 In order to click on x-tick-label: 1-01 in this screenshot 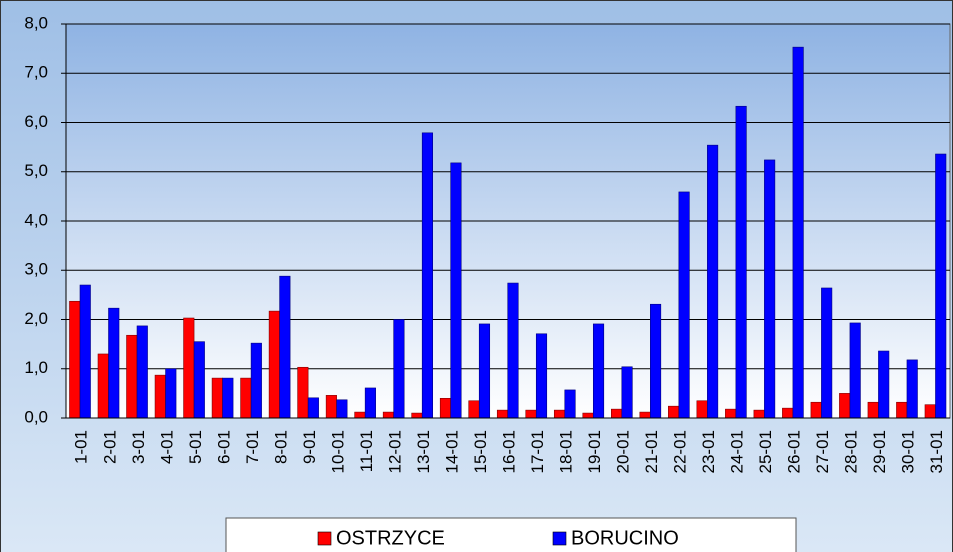, I will do `click(81, 447)`.